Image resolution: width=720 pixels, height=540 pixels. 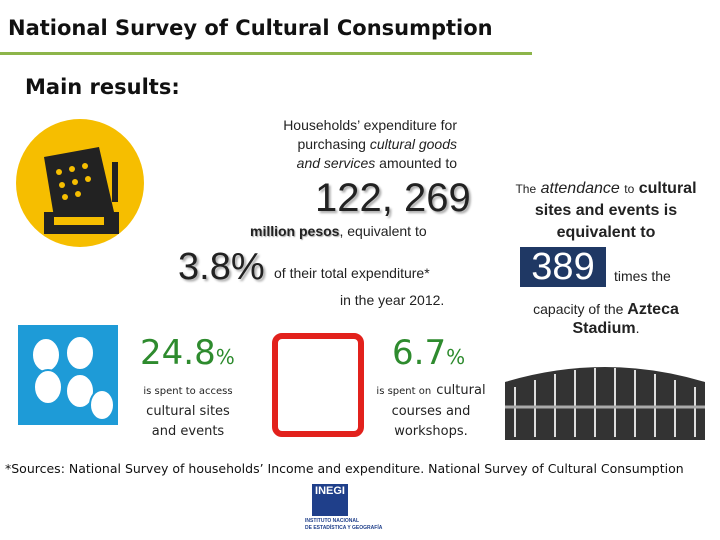 I want to click on text: cultural sites, so click(x=188, y=411).